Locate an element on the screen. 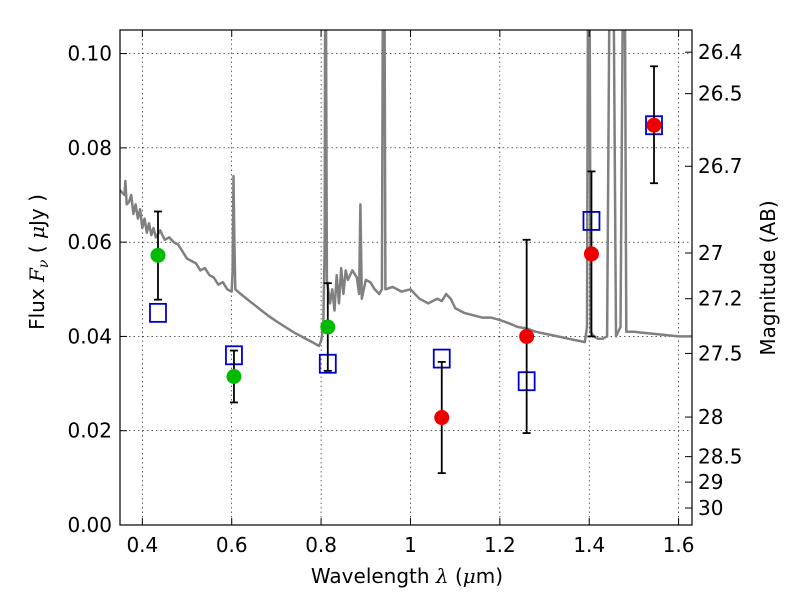 This screenshot has width=800, height=600. magnitude-axis-title: Magnitude (AB) is located at coordinates (768, 277).